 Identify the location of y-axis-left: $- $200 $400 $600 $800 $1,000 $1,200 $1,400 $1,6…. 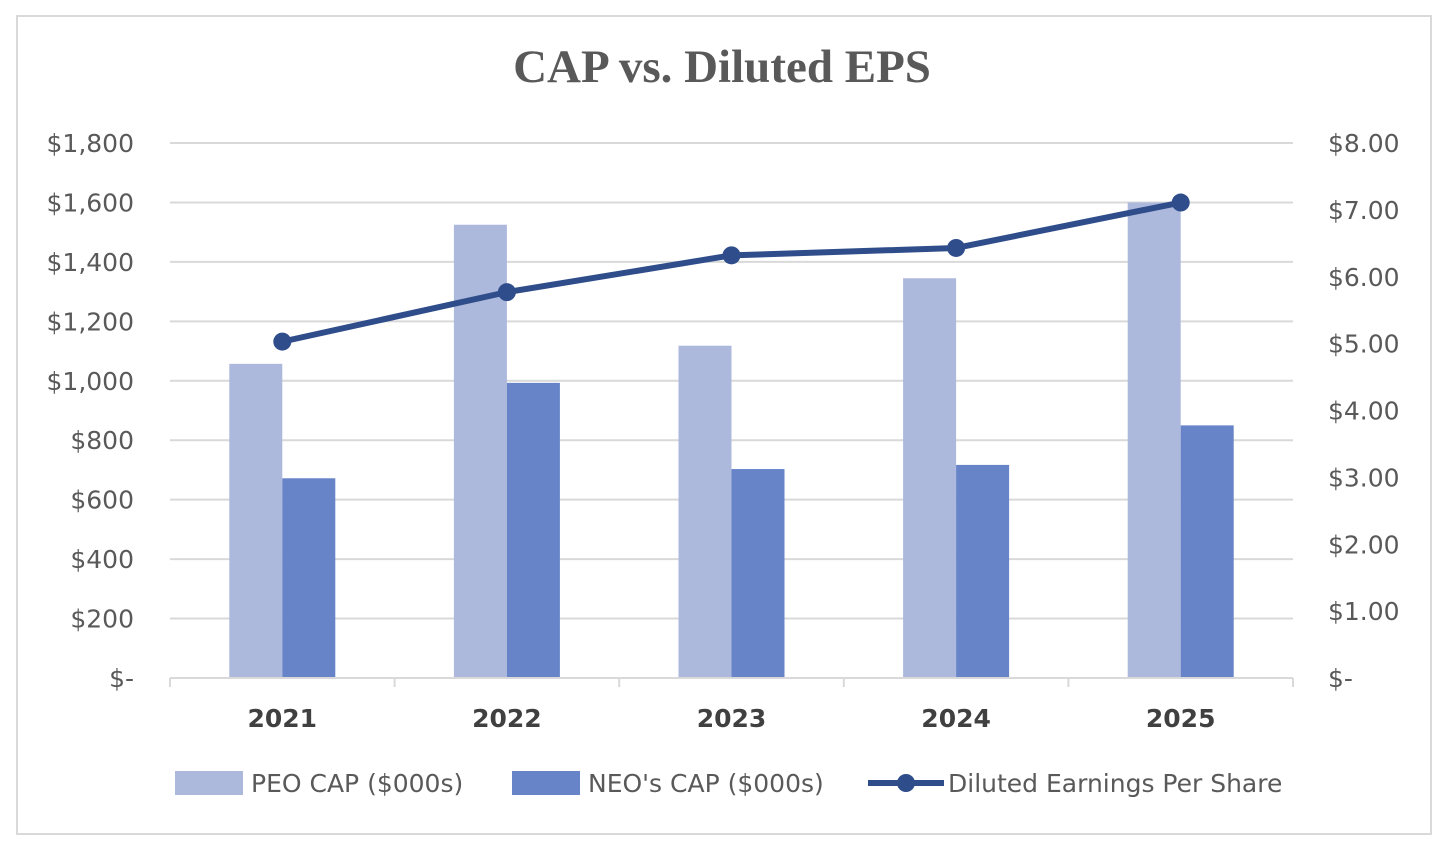
(90, 411).